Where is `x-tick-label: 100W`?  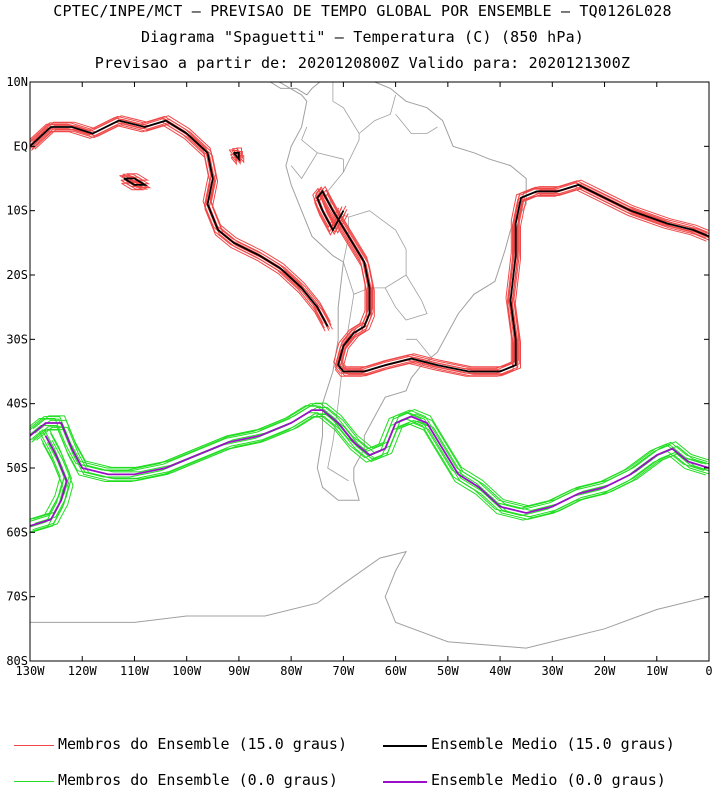
x-tick-label: 100W is located at coordinates (187, 671).